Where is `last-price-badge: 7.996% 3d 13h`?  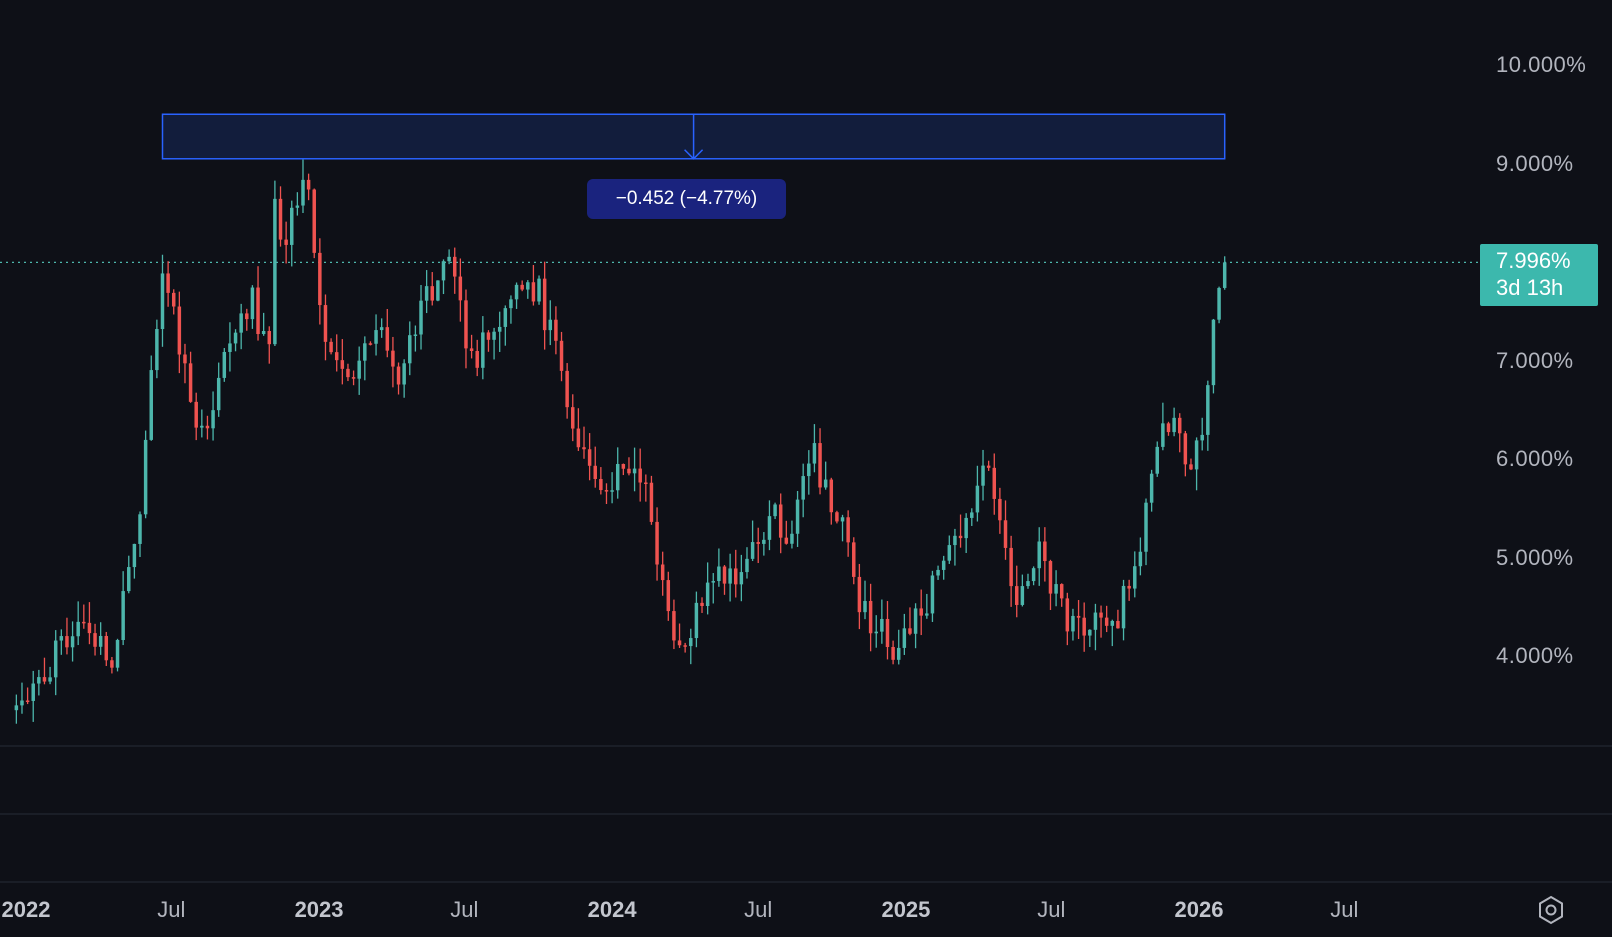 last-price-badge: 7.996% 3d 13h is located at coordinates (1539, 275).